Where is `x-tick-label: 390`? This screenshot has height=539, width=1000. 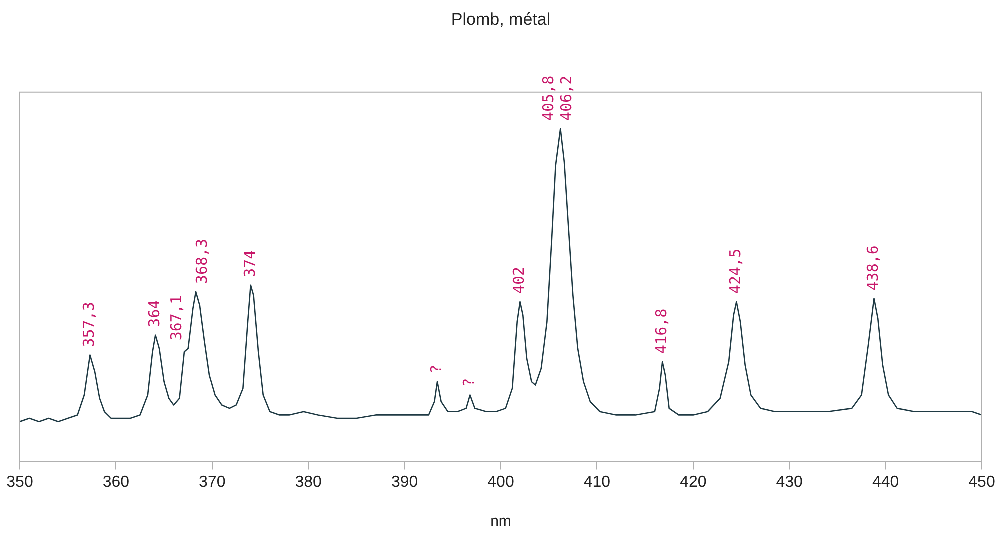
x-tick-label: 390 is located at coordinates (404, 482).